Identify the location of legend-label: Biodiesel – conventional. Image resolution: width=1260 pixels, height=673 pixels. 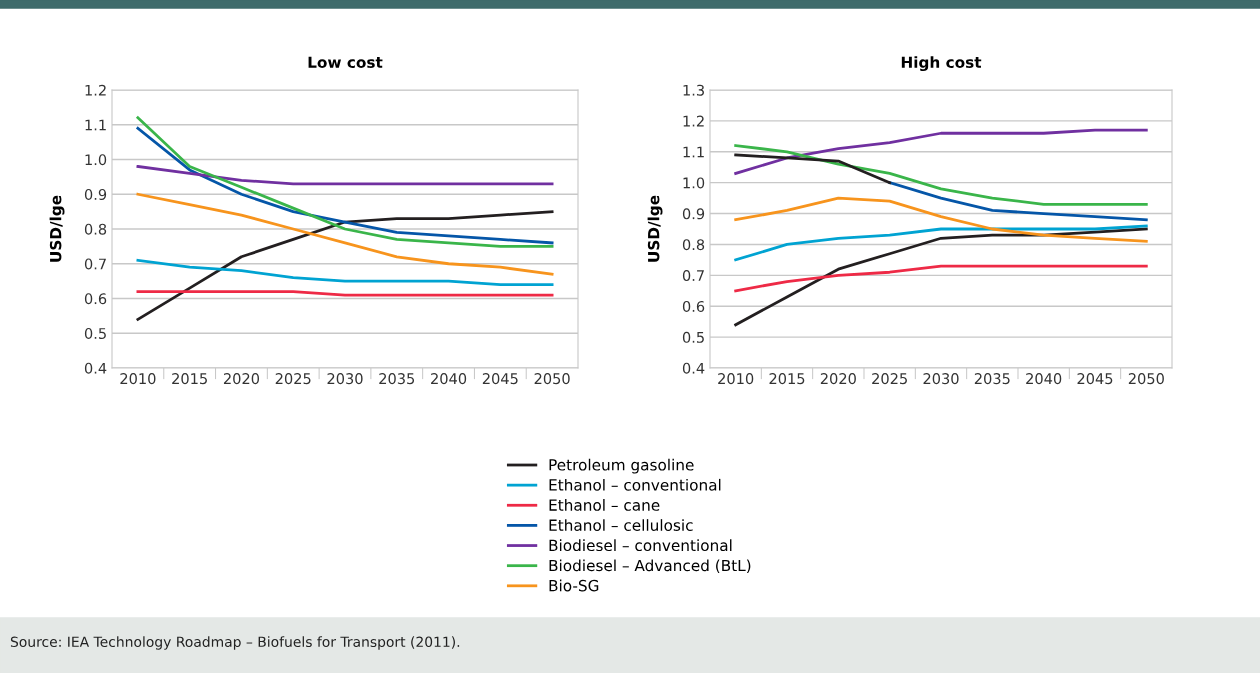
(640, 545).